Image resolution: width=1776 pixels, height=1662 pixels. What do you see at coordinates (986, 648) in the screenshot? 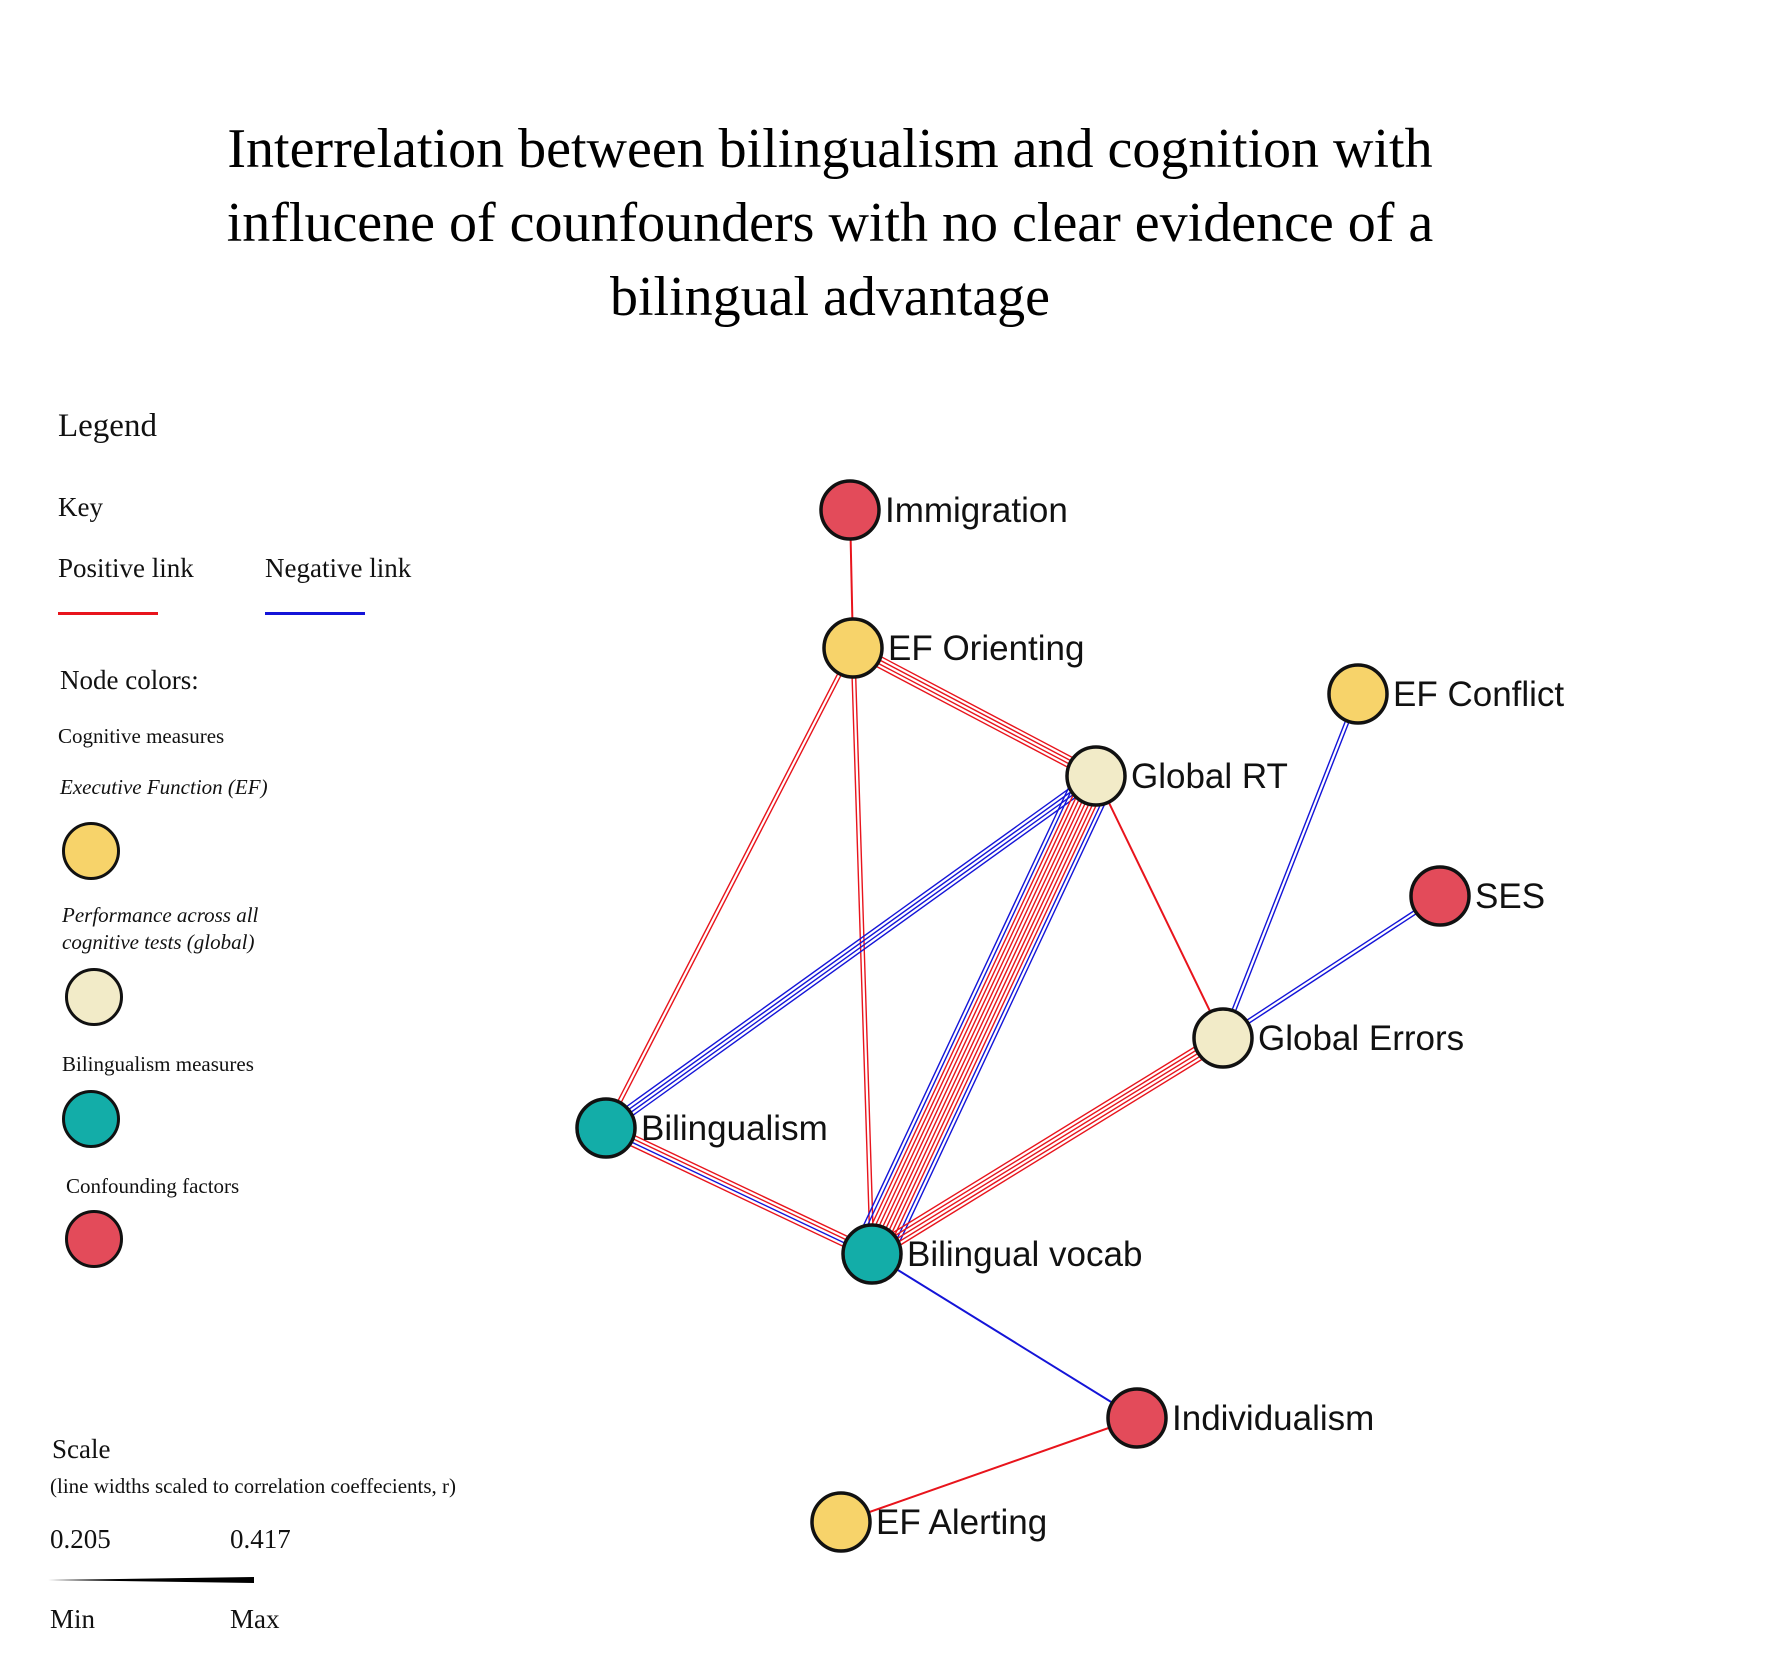
I see `node-label-ef_orienting: EF Orienting` at bounding box center [986, 648].